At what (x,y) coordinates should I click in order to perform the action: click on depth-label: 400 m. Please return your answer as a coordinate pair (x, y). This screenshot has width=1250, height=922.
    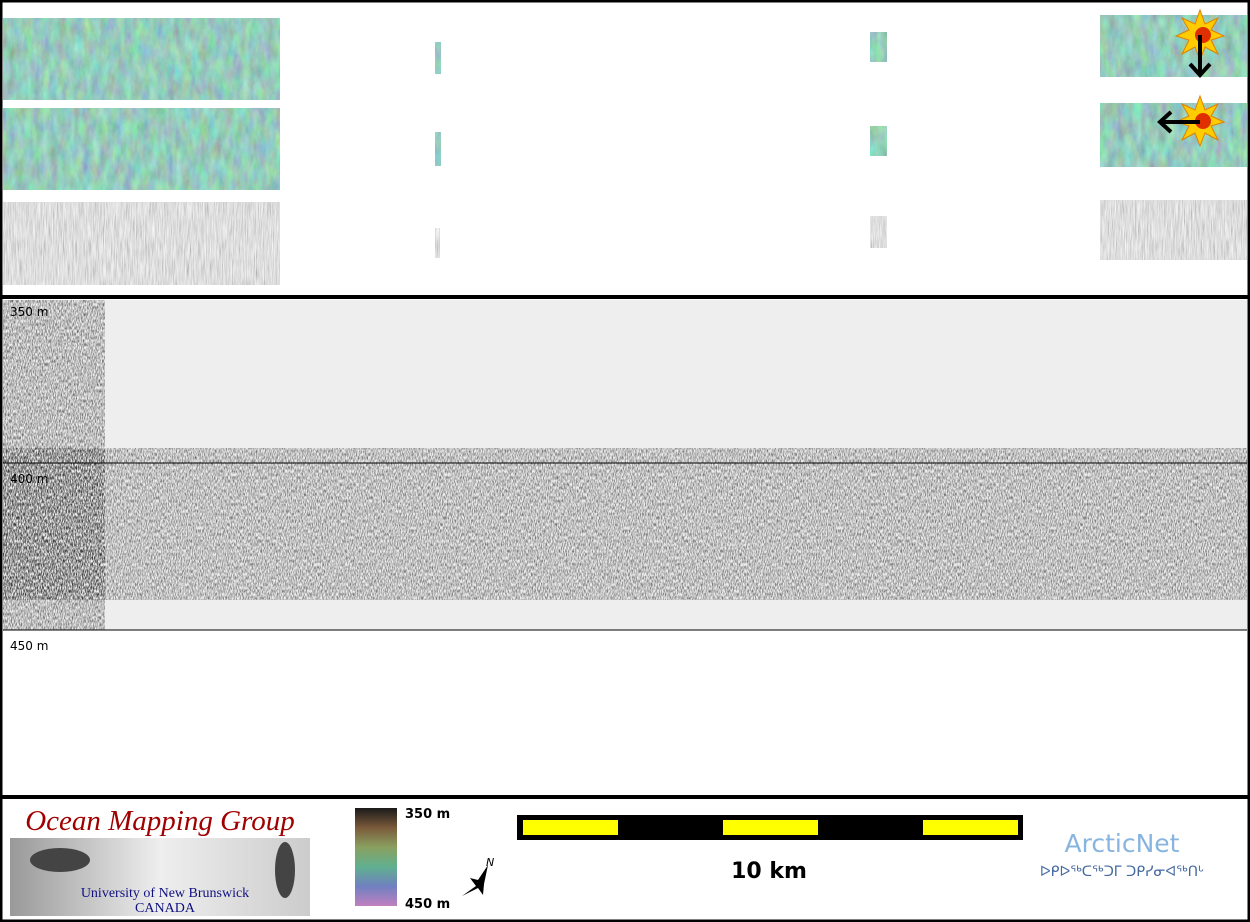
    Looking at the image, I should click on (29, 479).